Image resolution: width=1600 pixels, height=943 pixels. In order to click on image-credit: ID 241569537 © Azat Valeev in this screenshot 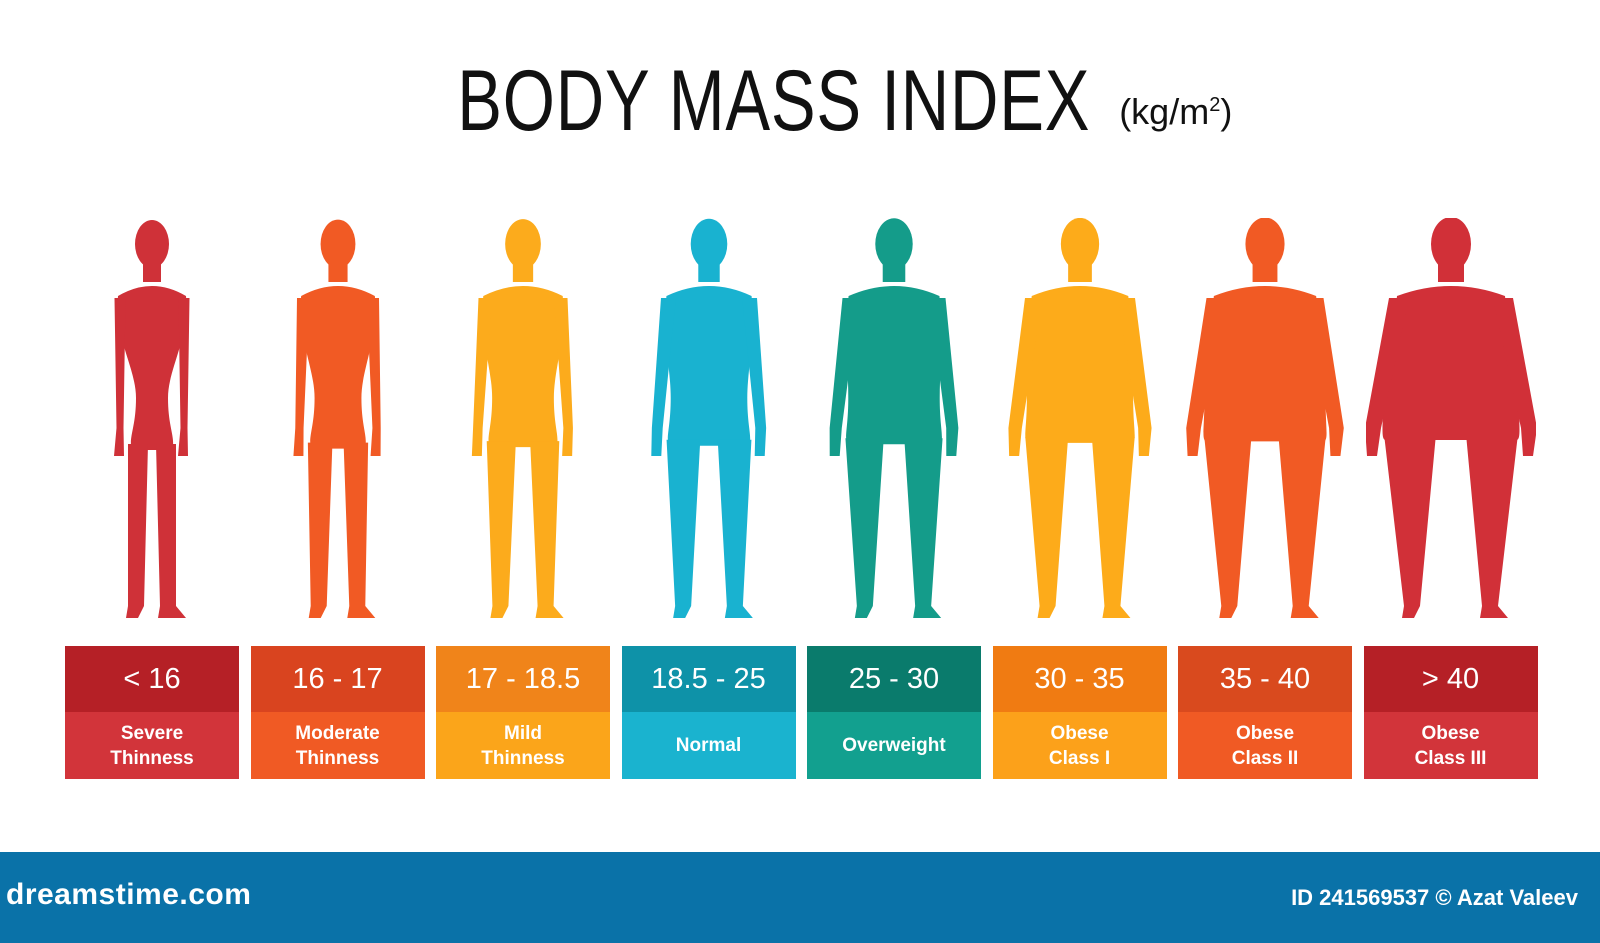, I will do `click(1434, 897)`.